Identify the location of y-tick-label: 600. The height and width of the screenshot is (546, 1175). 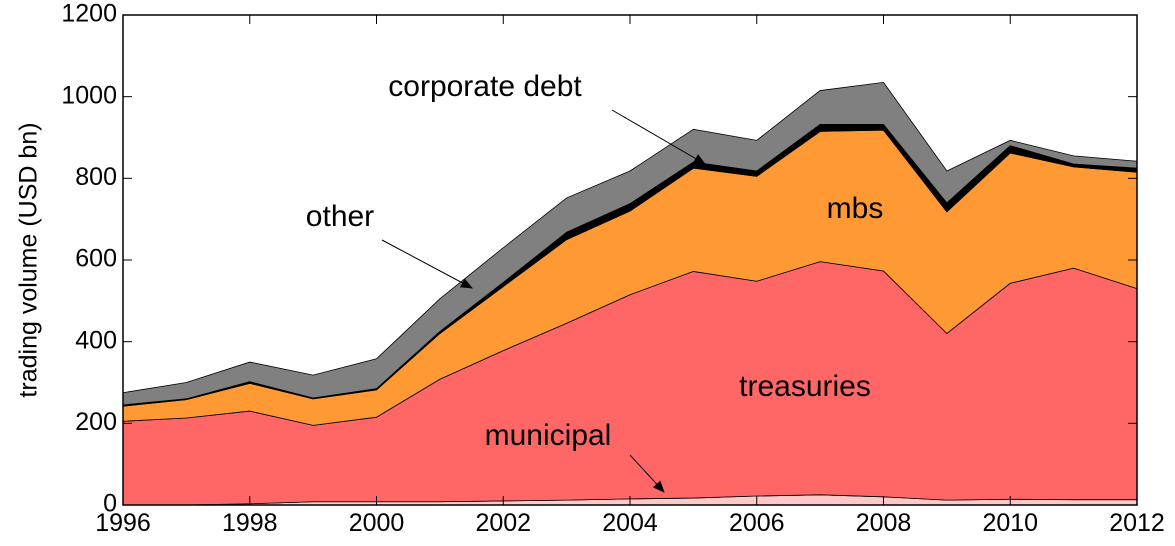
(96, 259).